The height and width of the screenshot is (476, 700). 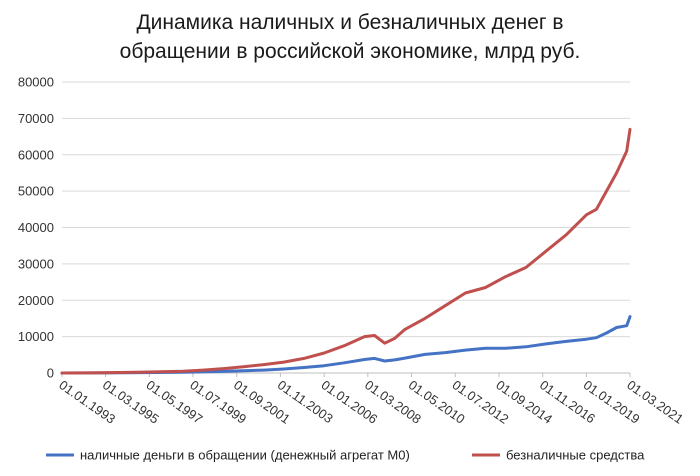 What do you see at coordinates (36, 118) in the screenshot?
I see `y-tick-label: 70000` at bounding box center [36, 118].